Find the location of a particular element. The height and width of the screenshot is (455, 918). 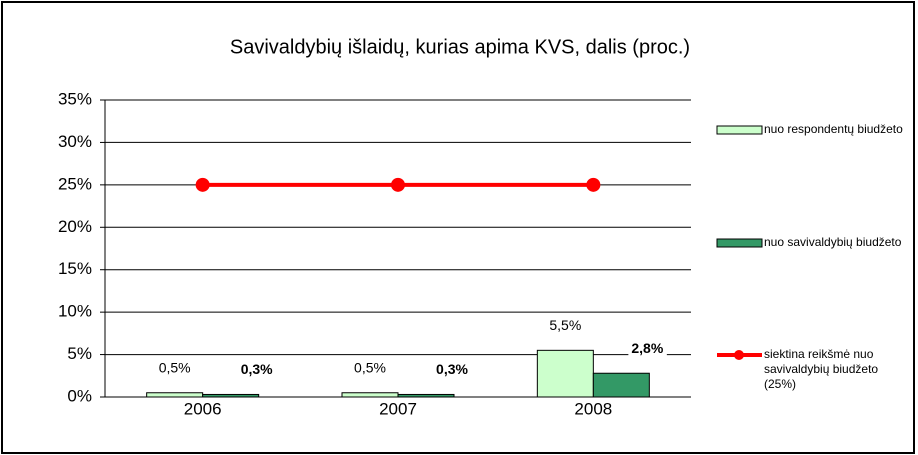

legend-item: nuo respondentų biudžeto is located at coordinates (833, 129).